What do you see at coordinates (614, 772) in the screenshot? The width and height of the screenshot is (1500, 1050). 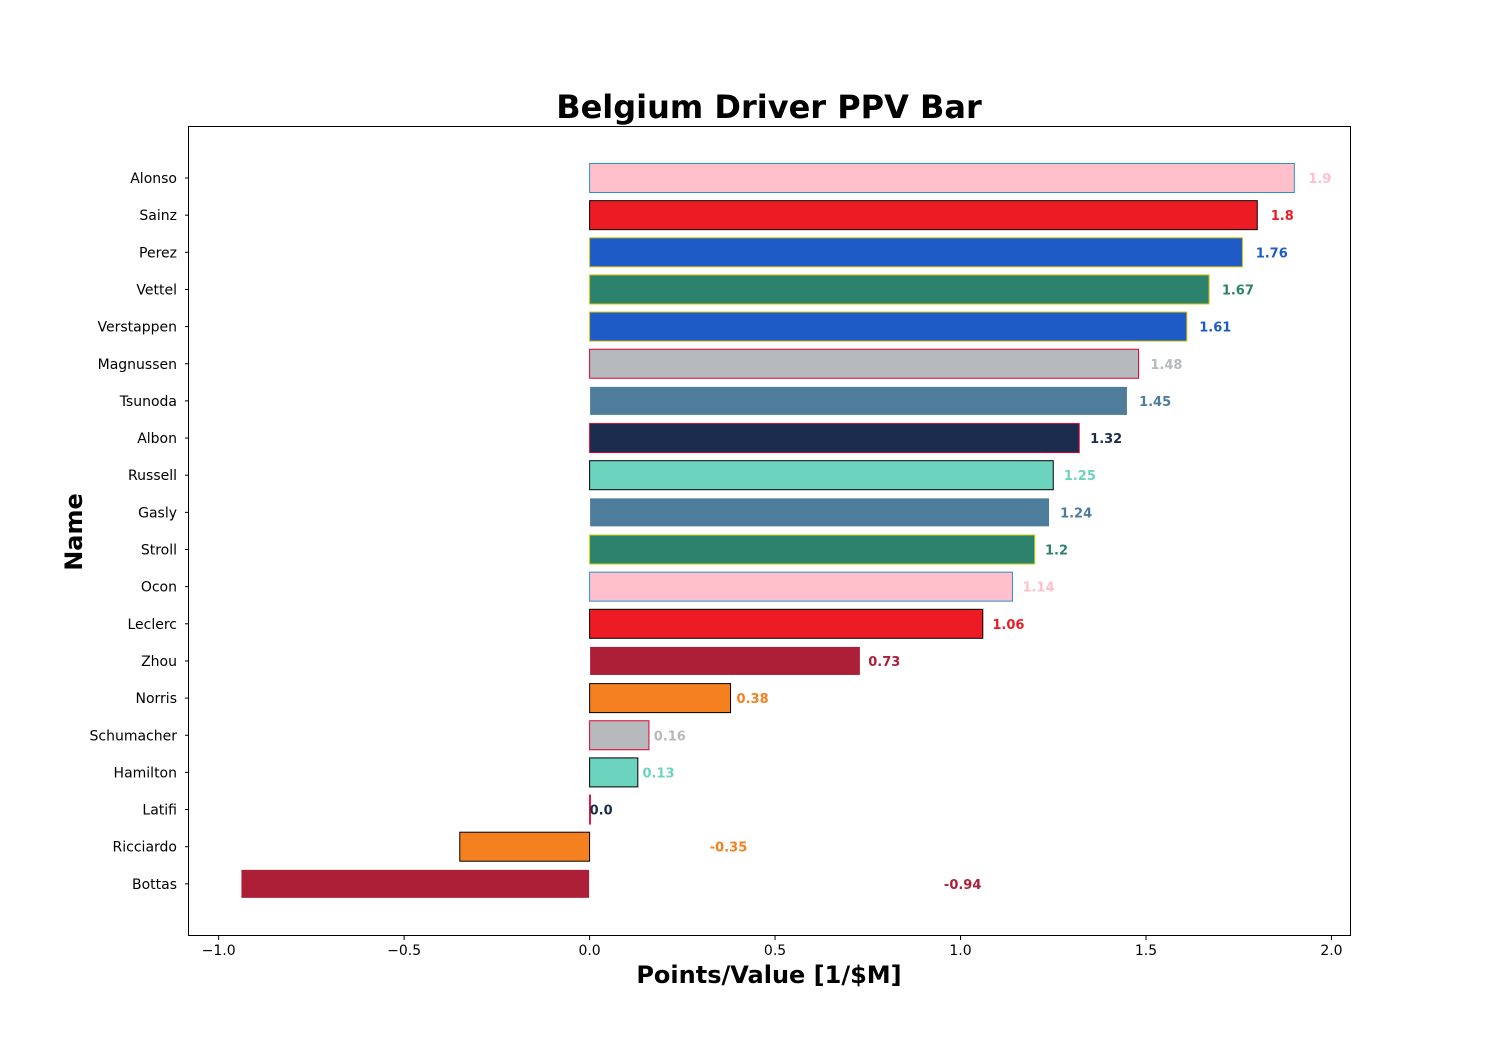 I see `bar-hamilton` at bounding box center [614, 772].